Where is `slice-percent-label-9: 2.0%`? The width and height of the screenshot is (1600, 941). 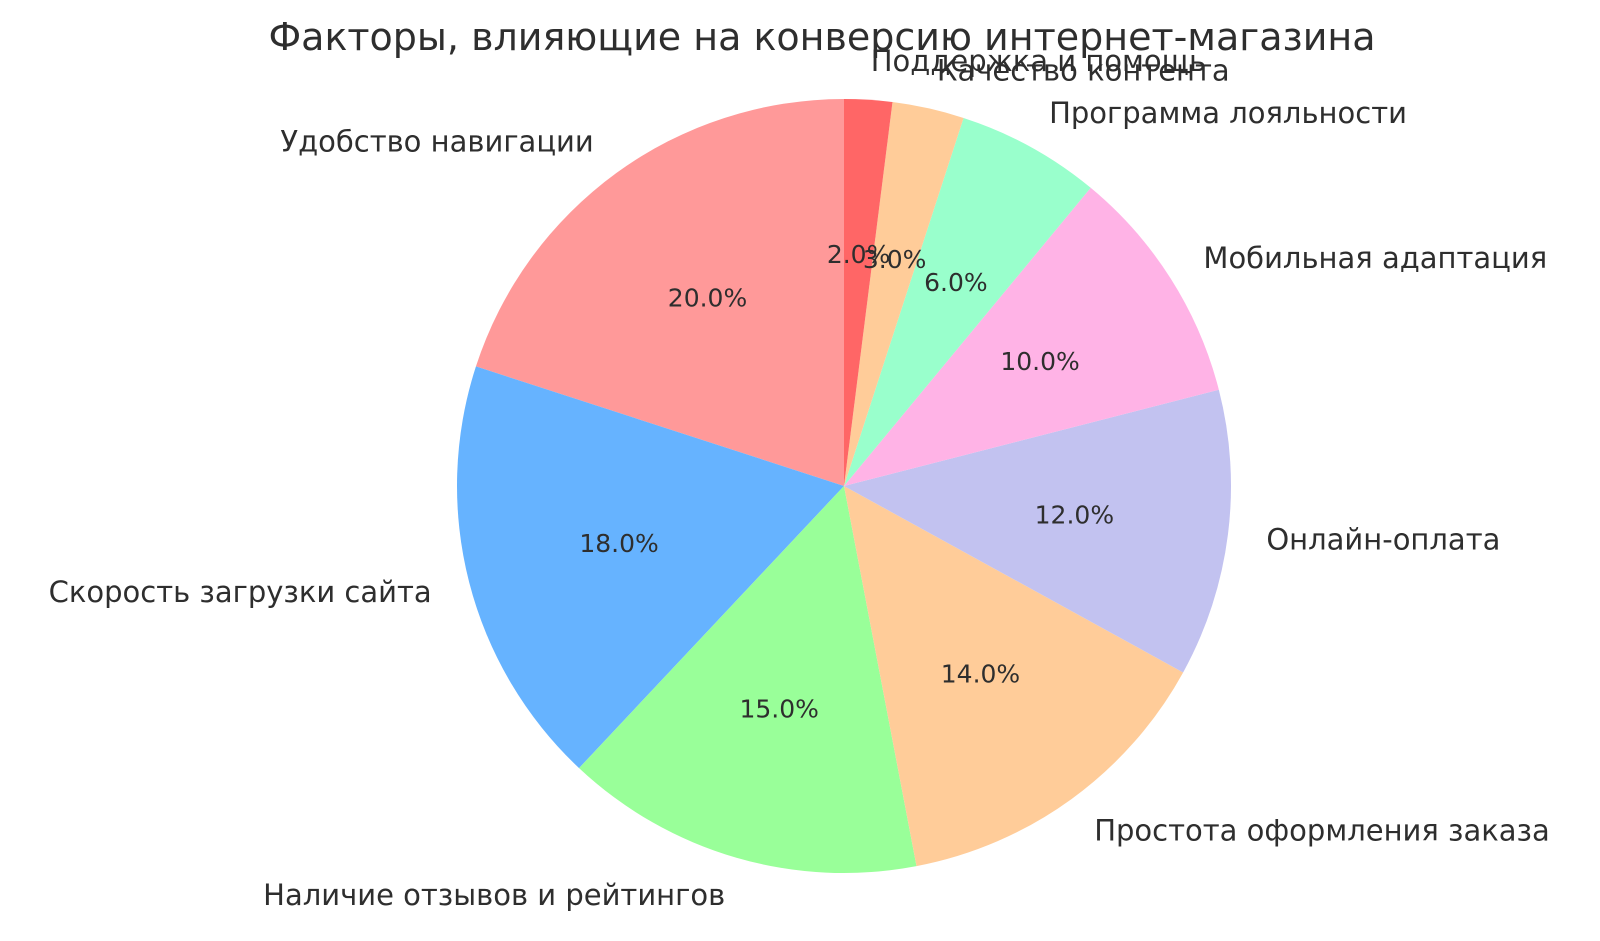 slice-percent-label-9: 2.0% is located at coordinates (859, 254).